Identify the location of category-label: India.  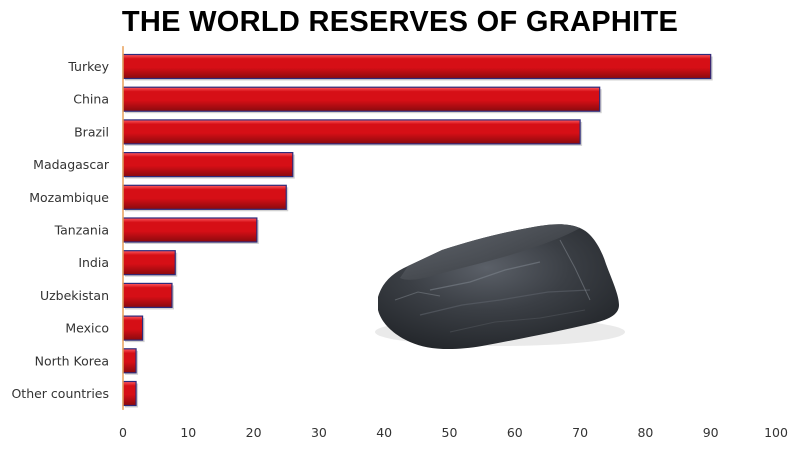
(93, 262).